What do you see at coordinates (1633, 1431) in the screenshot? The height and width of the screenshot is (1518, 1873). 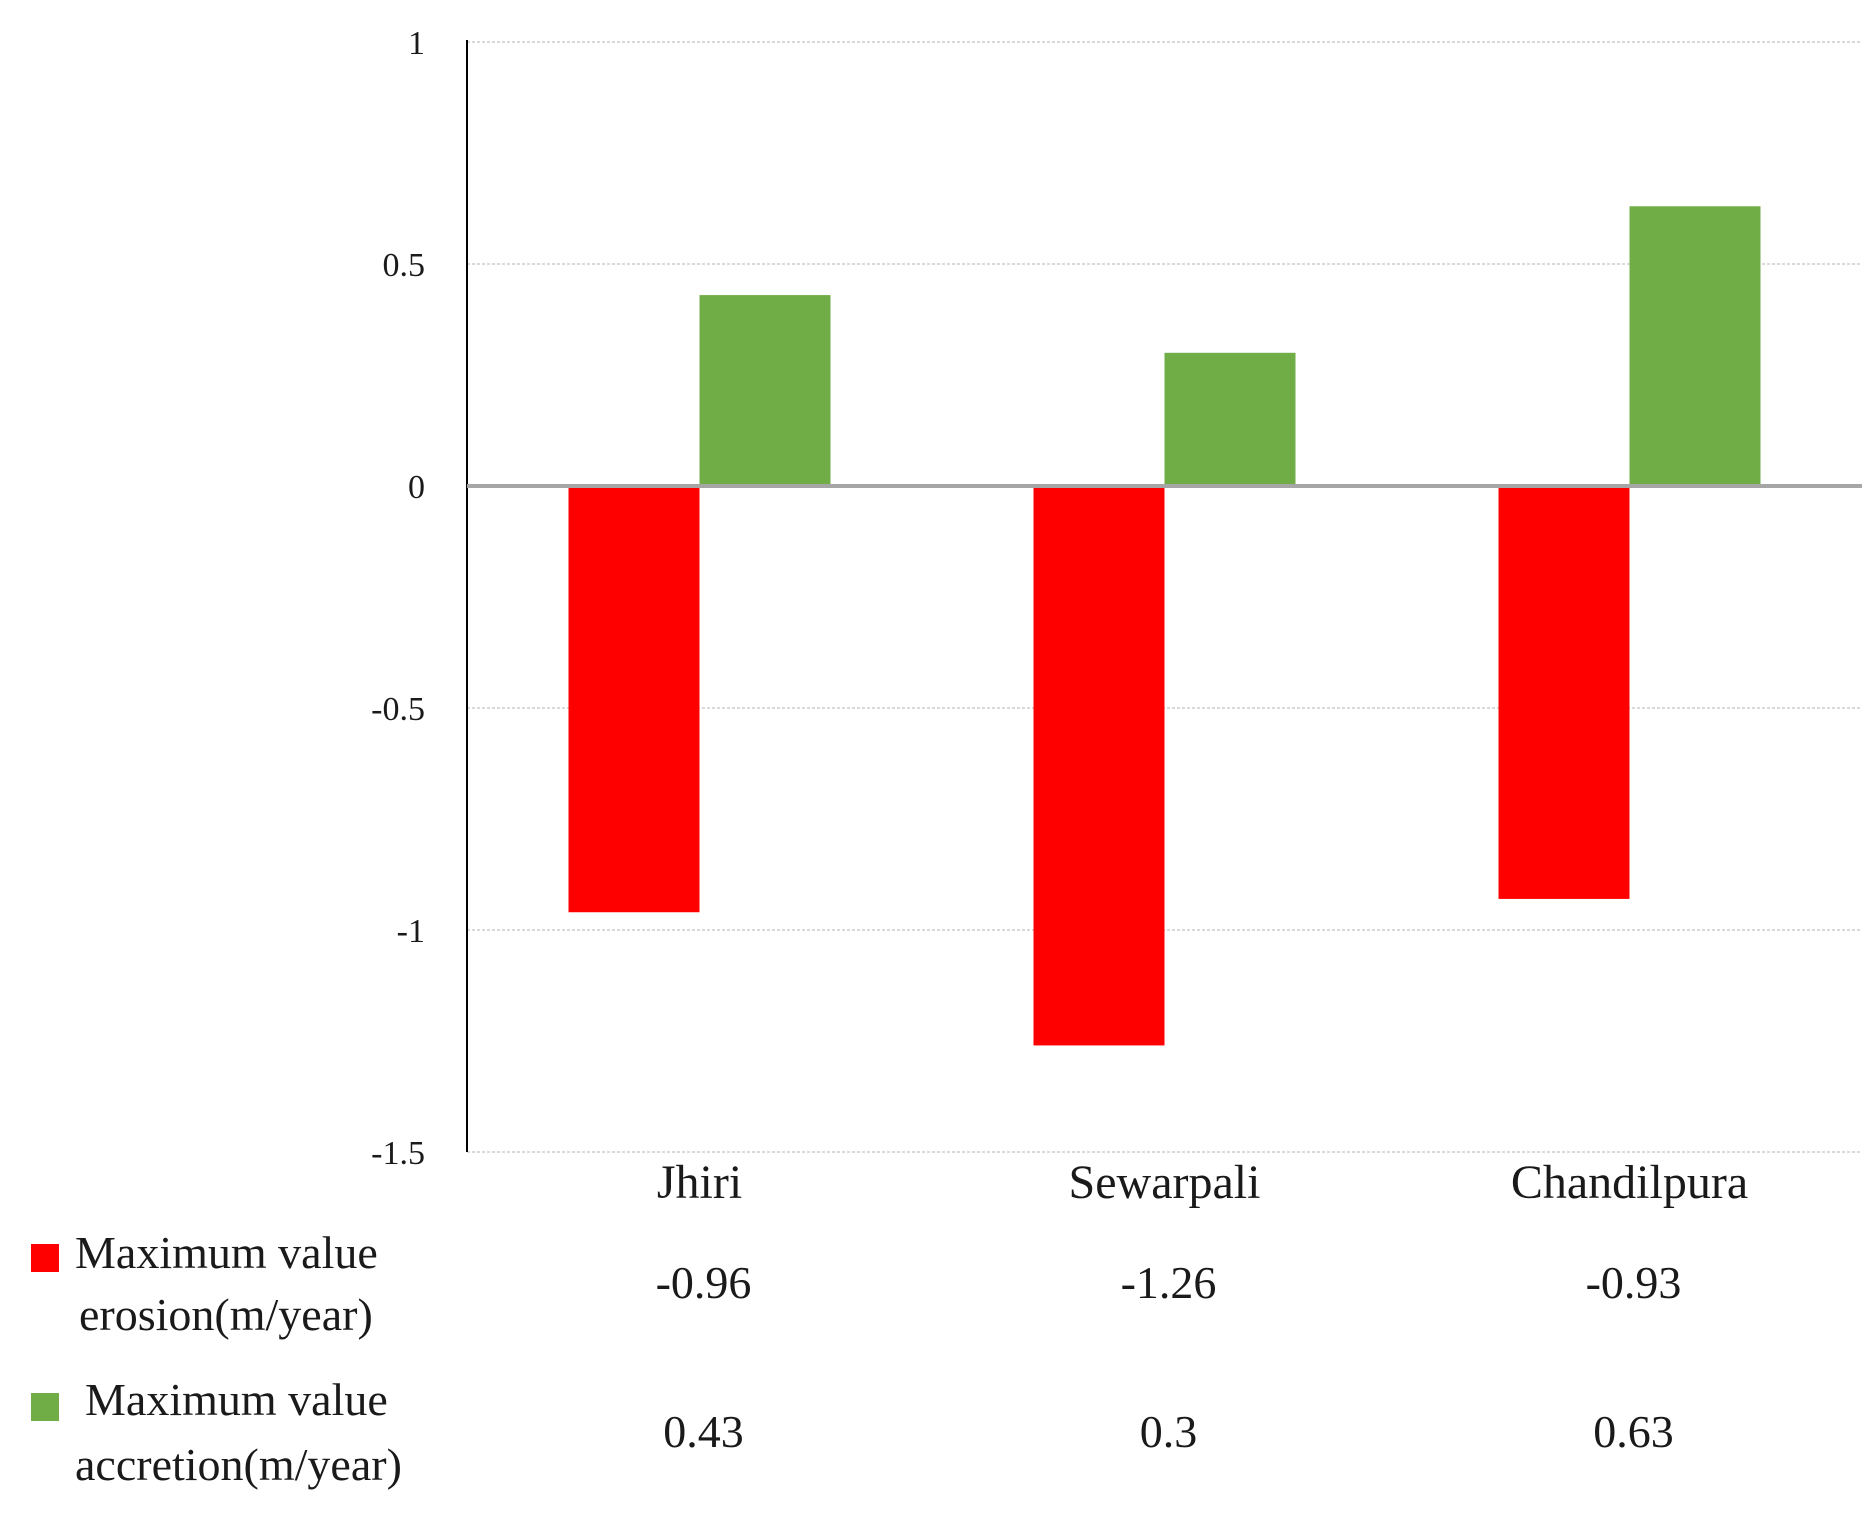 I see `table-value-accretion-chandilpura: 0.63` at bounding box center [1633, 1431].